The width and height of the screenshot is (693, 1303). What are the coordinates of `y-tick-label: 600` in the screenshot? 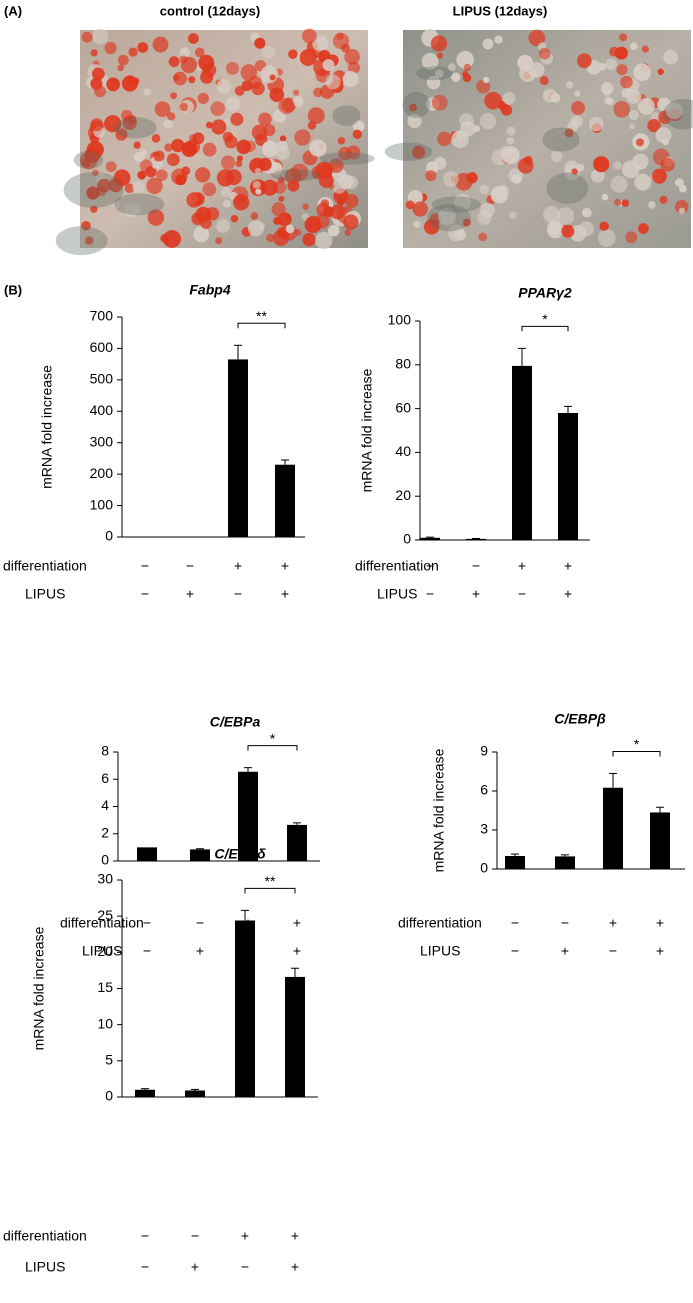 It's located at (102, 347).